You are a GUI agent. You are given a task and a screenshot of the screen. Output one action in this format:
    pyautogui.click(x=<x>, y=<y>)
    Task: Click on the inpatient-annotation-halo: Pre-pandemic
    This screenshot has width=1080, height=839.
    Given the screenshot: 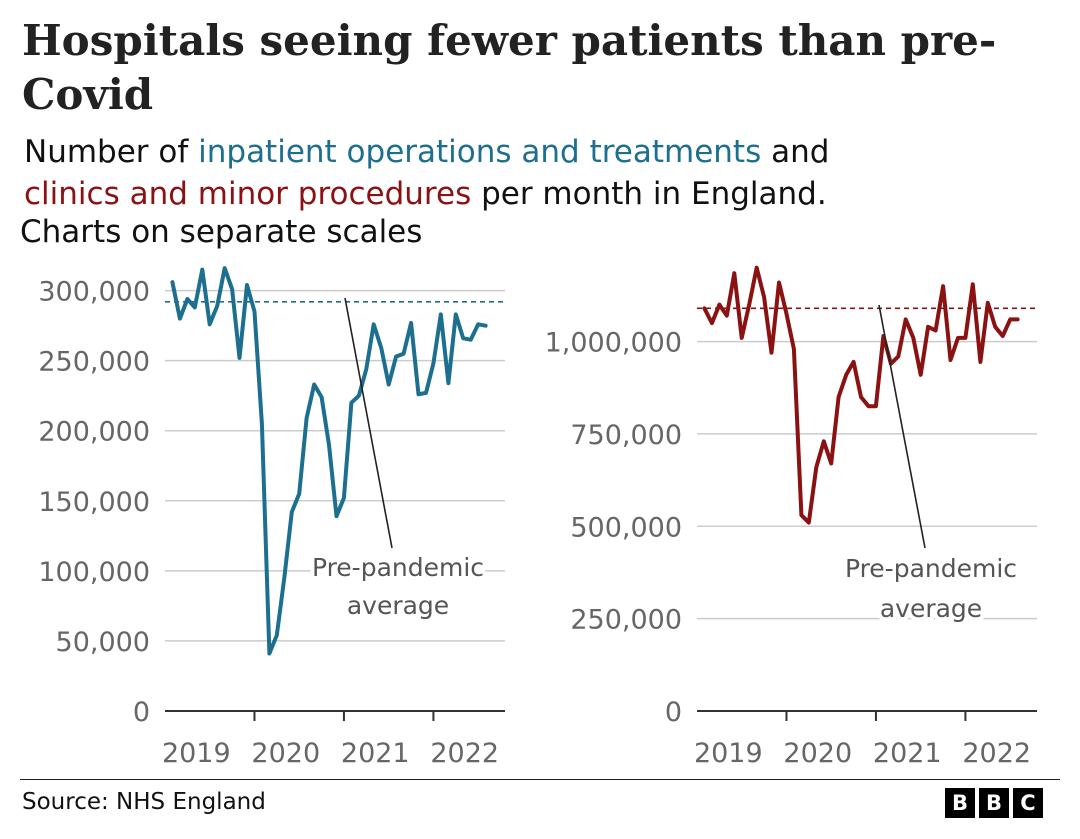 What is the action you would take?
    pyautogui.click(x=398, y=567)
    